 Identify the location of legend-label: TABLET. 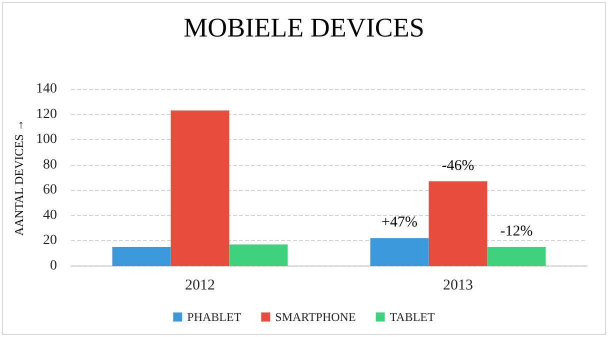
(413, 317).